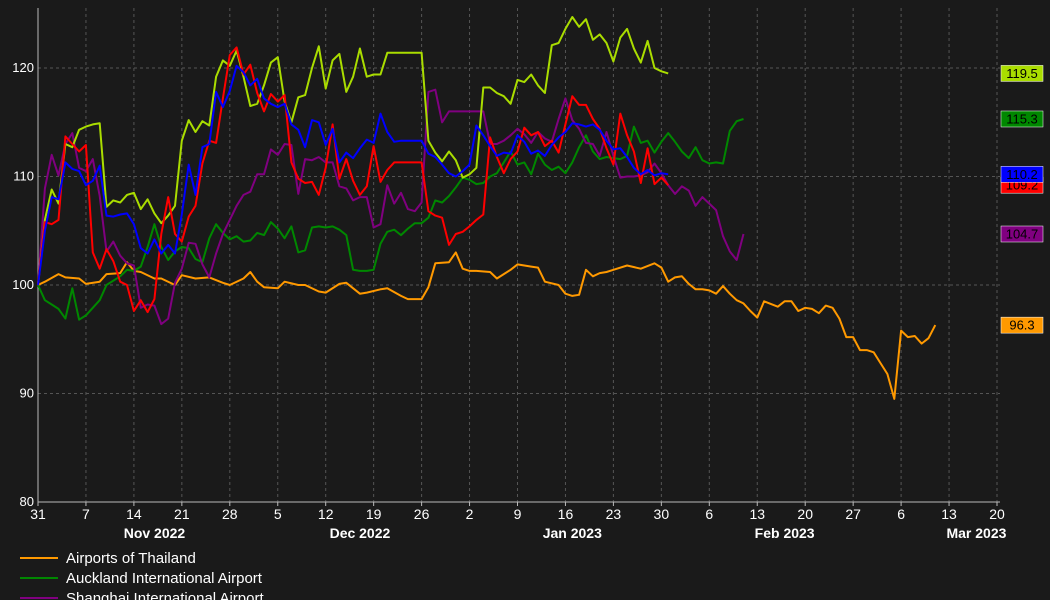  Describe the element at coordinates (614, 514) in the screenshot. I see `x-tick-label: 23` at that location.